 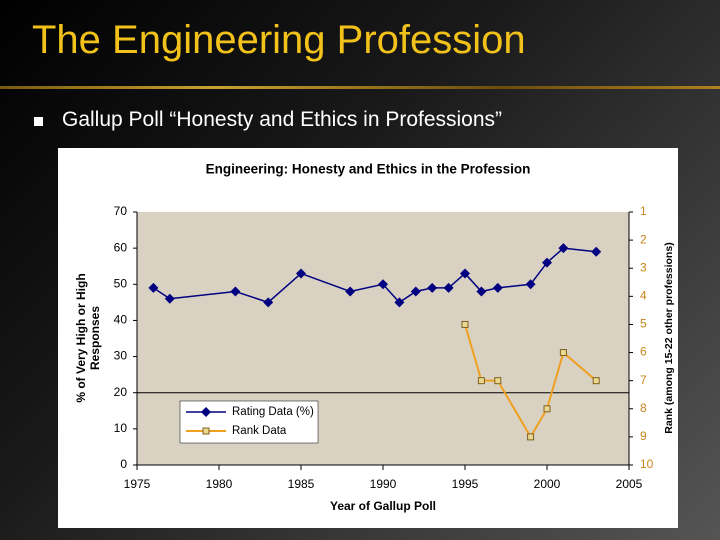 I want to click on slide-title: The Engineering Profession, so click(x=279, y=40).